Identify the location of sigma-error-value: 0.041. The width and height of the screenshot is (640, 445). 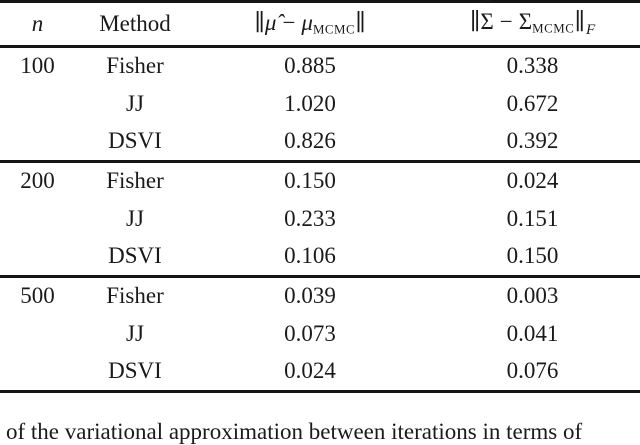
(532, 333).